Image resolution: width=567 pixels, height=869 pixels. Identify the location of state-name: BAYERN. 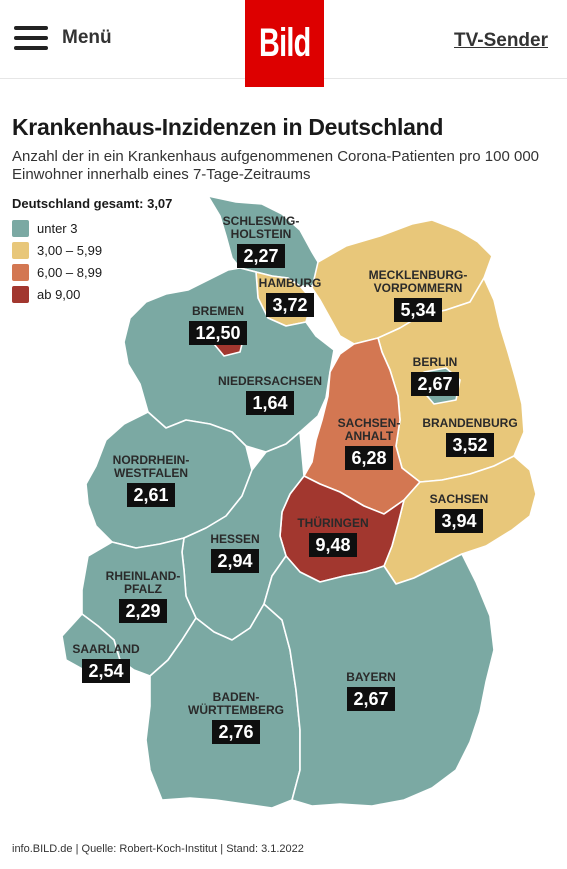
(371, 677).